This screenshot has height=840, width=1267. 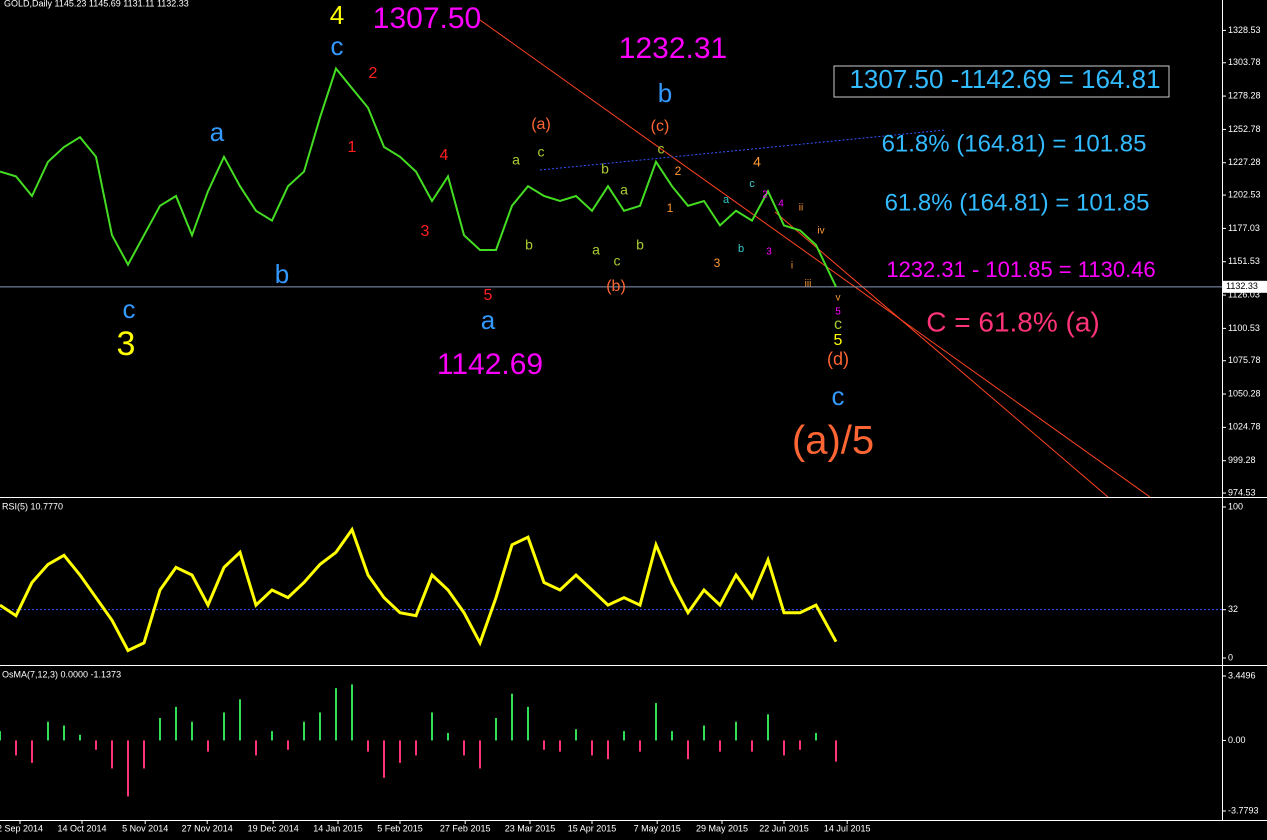 I want to click on y-tick-label: 1100.53, so click(x=1244, y=328).